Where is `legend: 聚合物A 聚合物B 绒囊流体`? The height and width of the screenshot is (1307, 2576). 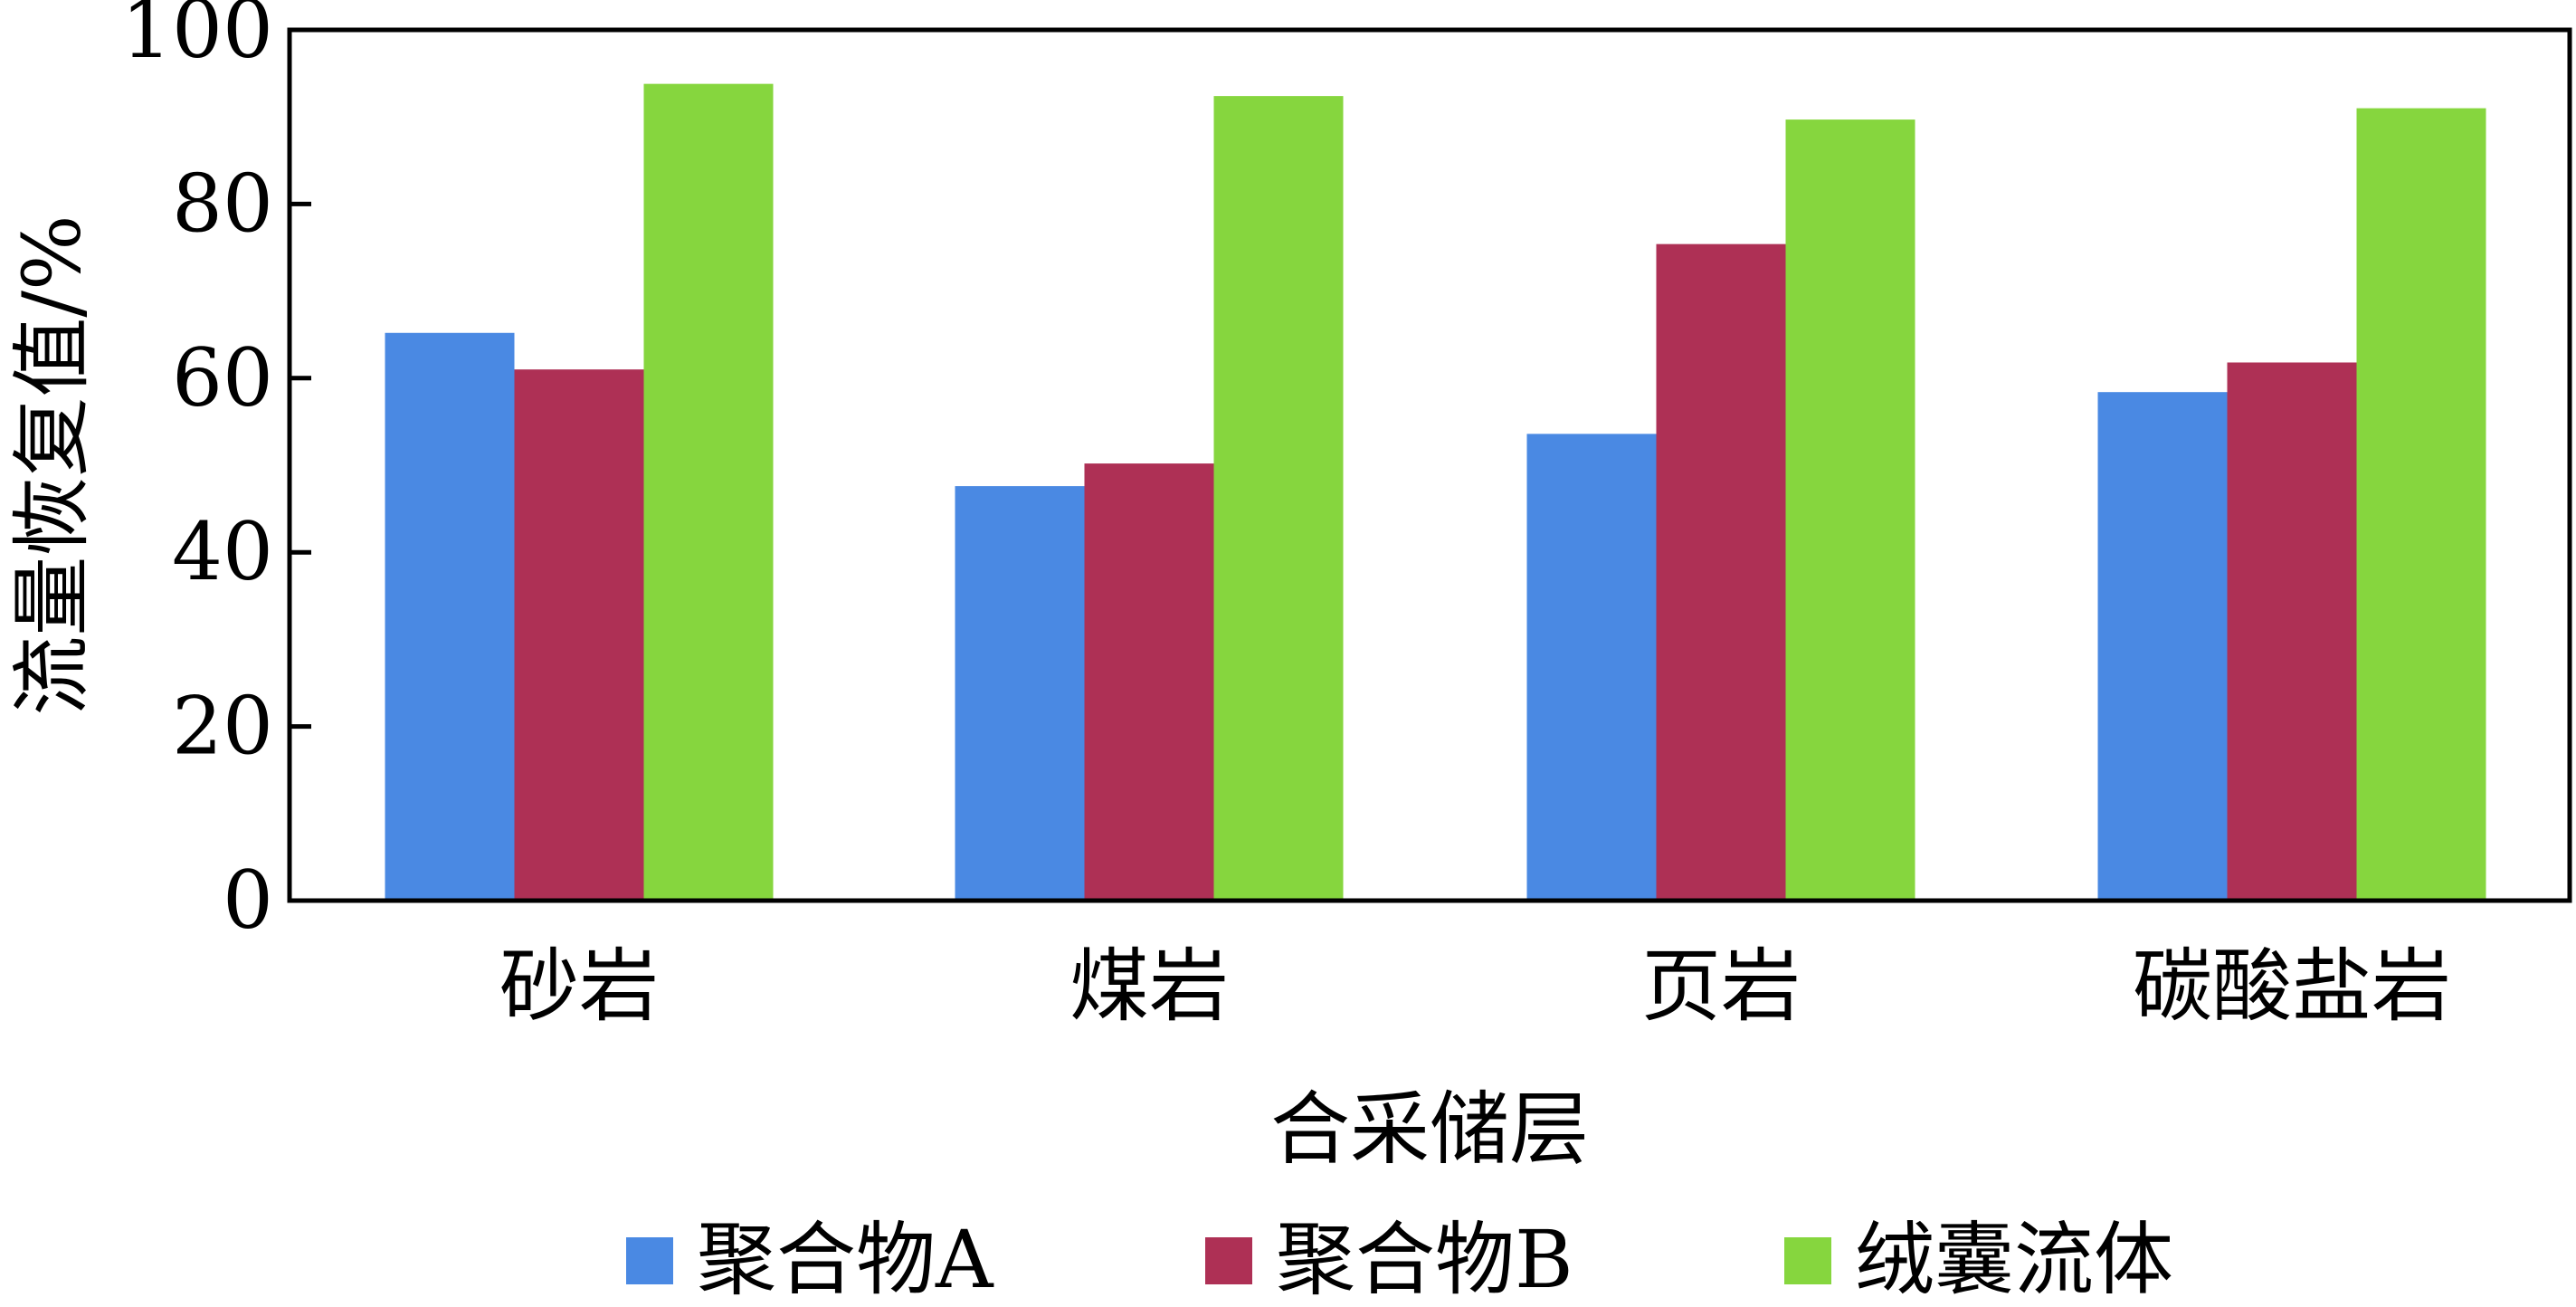
legend: 聚合物A 聚合物B 绒囊流体 is located at coordinates (1400, 1259).